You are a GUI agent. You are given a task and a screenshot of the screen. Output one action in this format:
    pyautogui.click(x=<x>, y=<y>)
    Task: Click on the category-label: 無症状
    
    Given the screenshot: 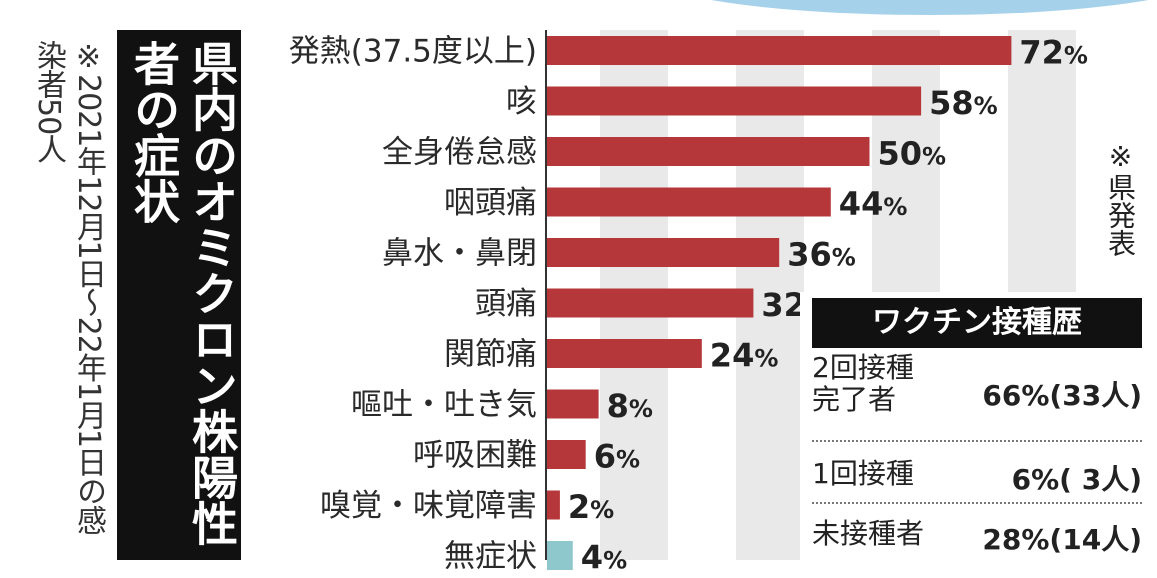 What is the action you would take?
    pyautogui.click(x=490, y=557)
    